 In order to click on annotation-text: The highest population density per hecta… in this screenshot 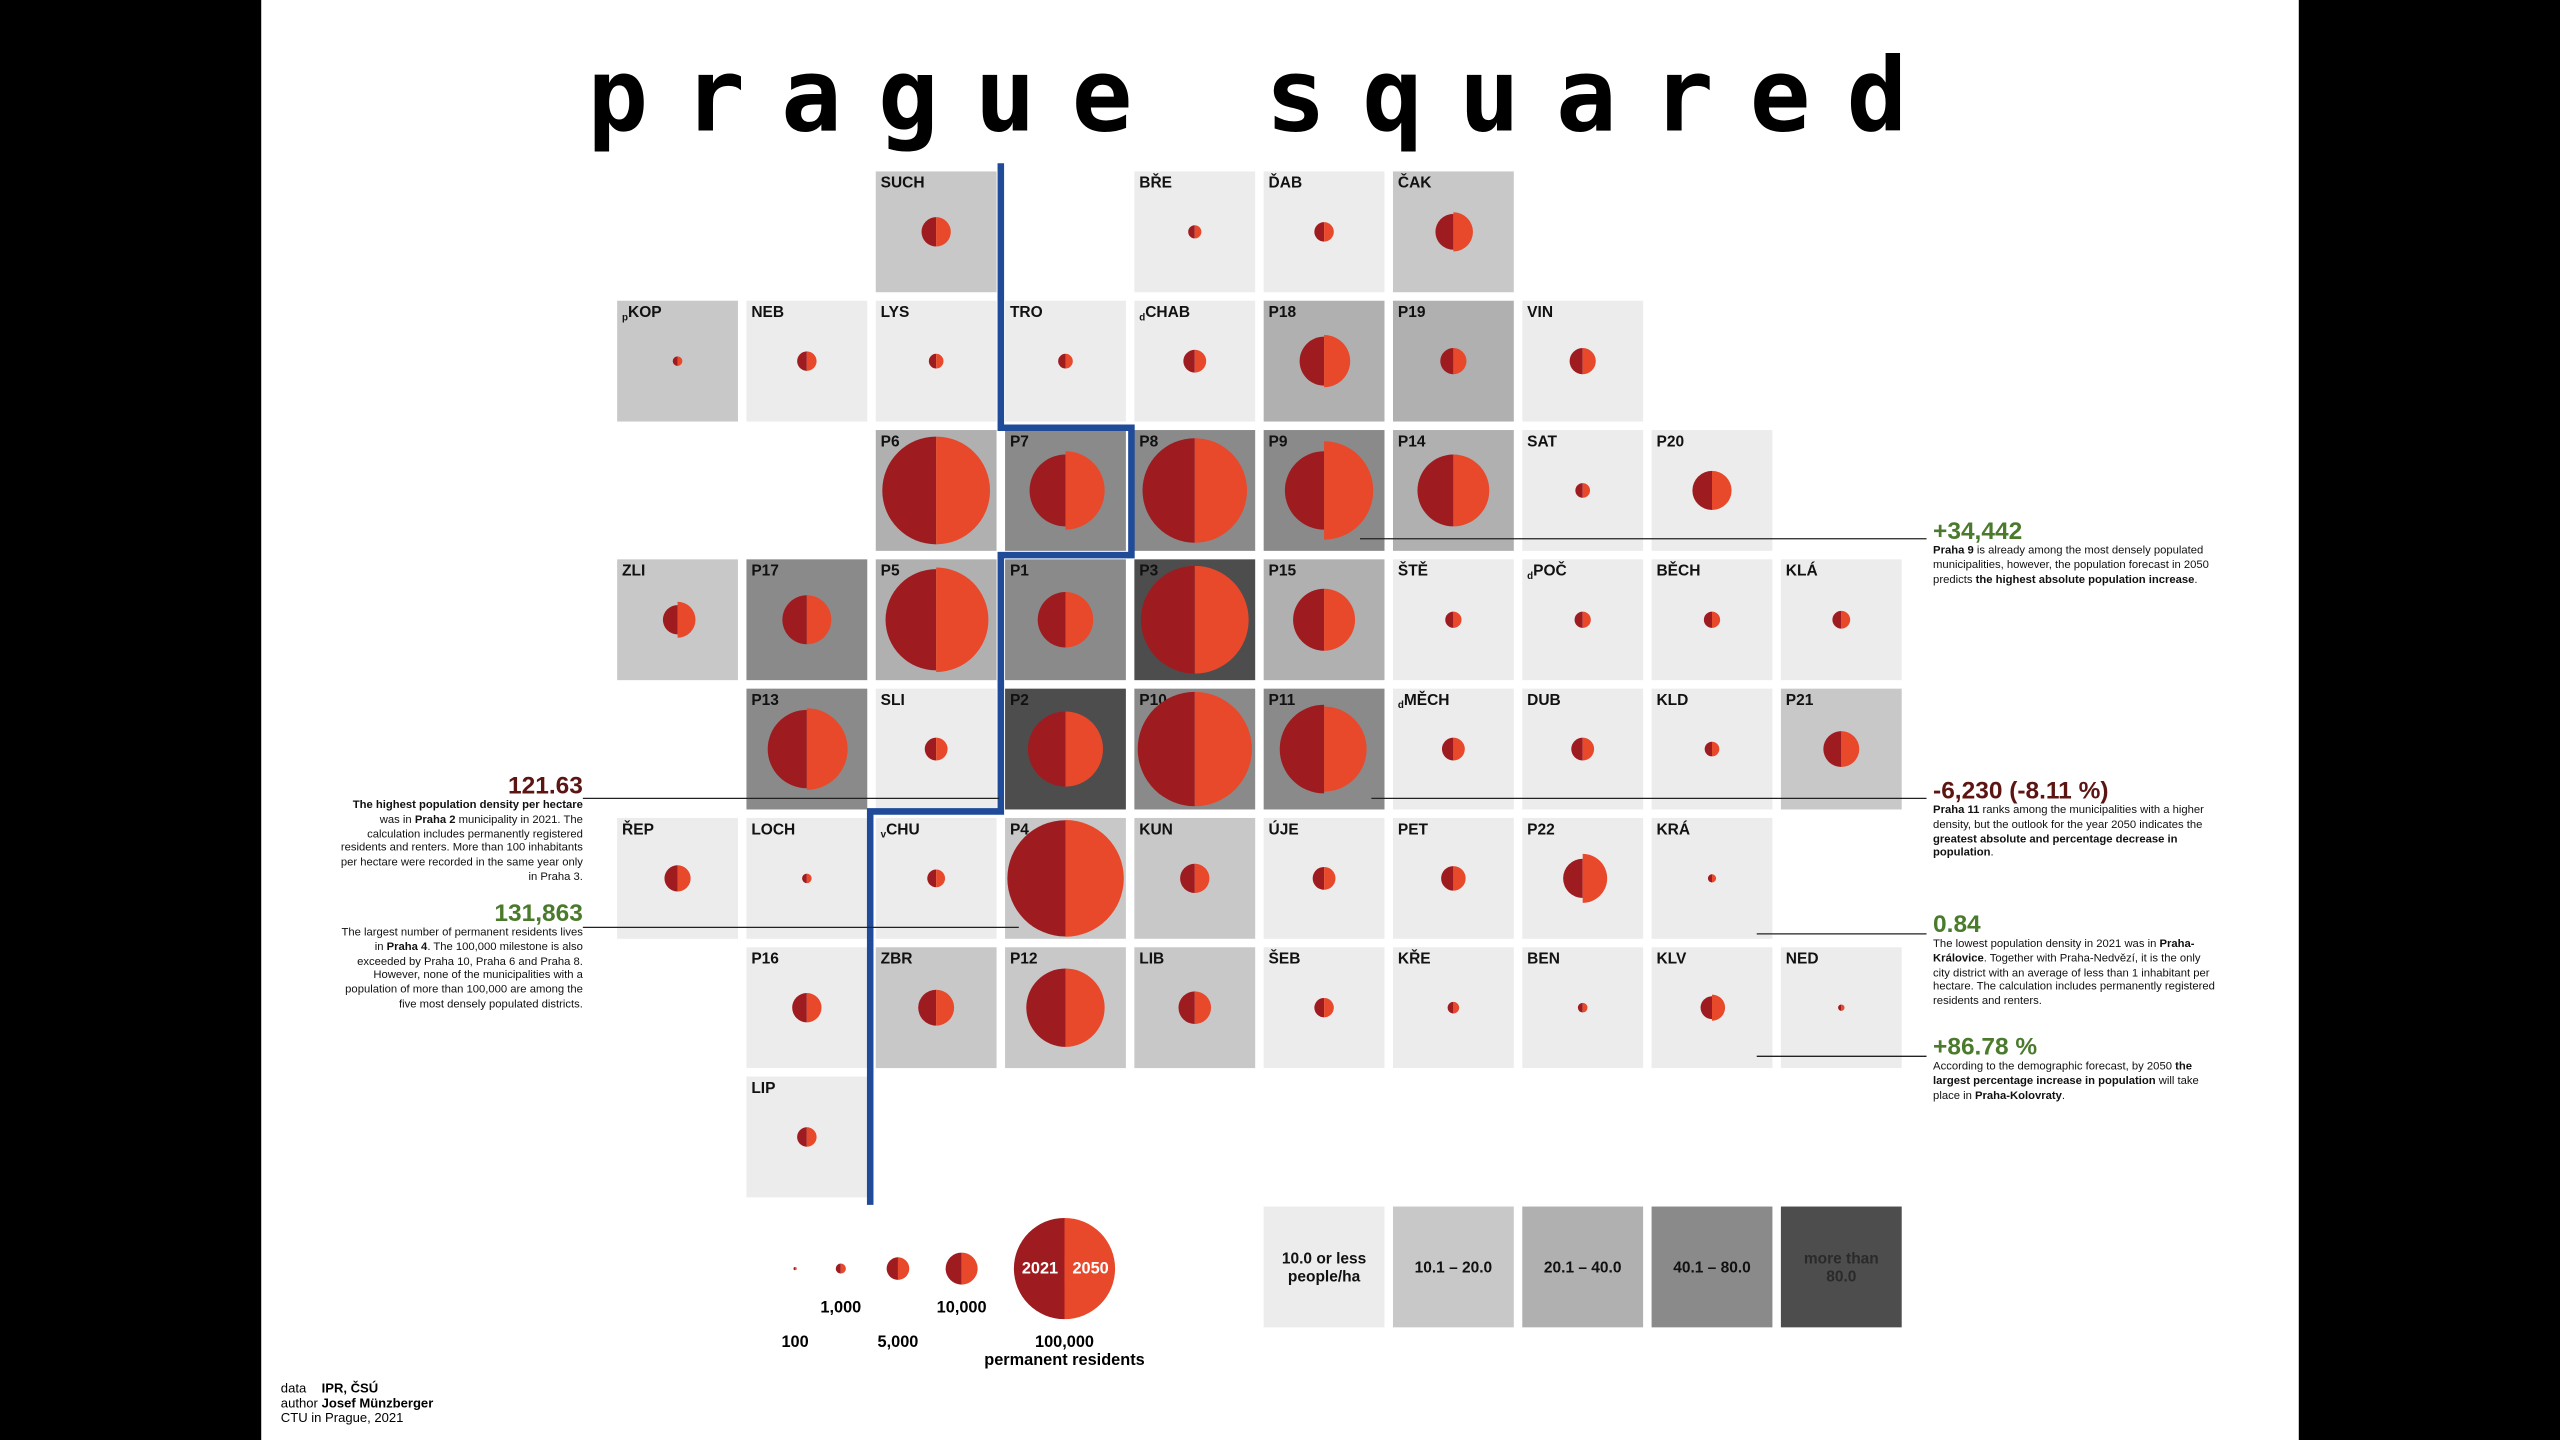, I will do `click(460, 843)`.